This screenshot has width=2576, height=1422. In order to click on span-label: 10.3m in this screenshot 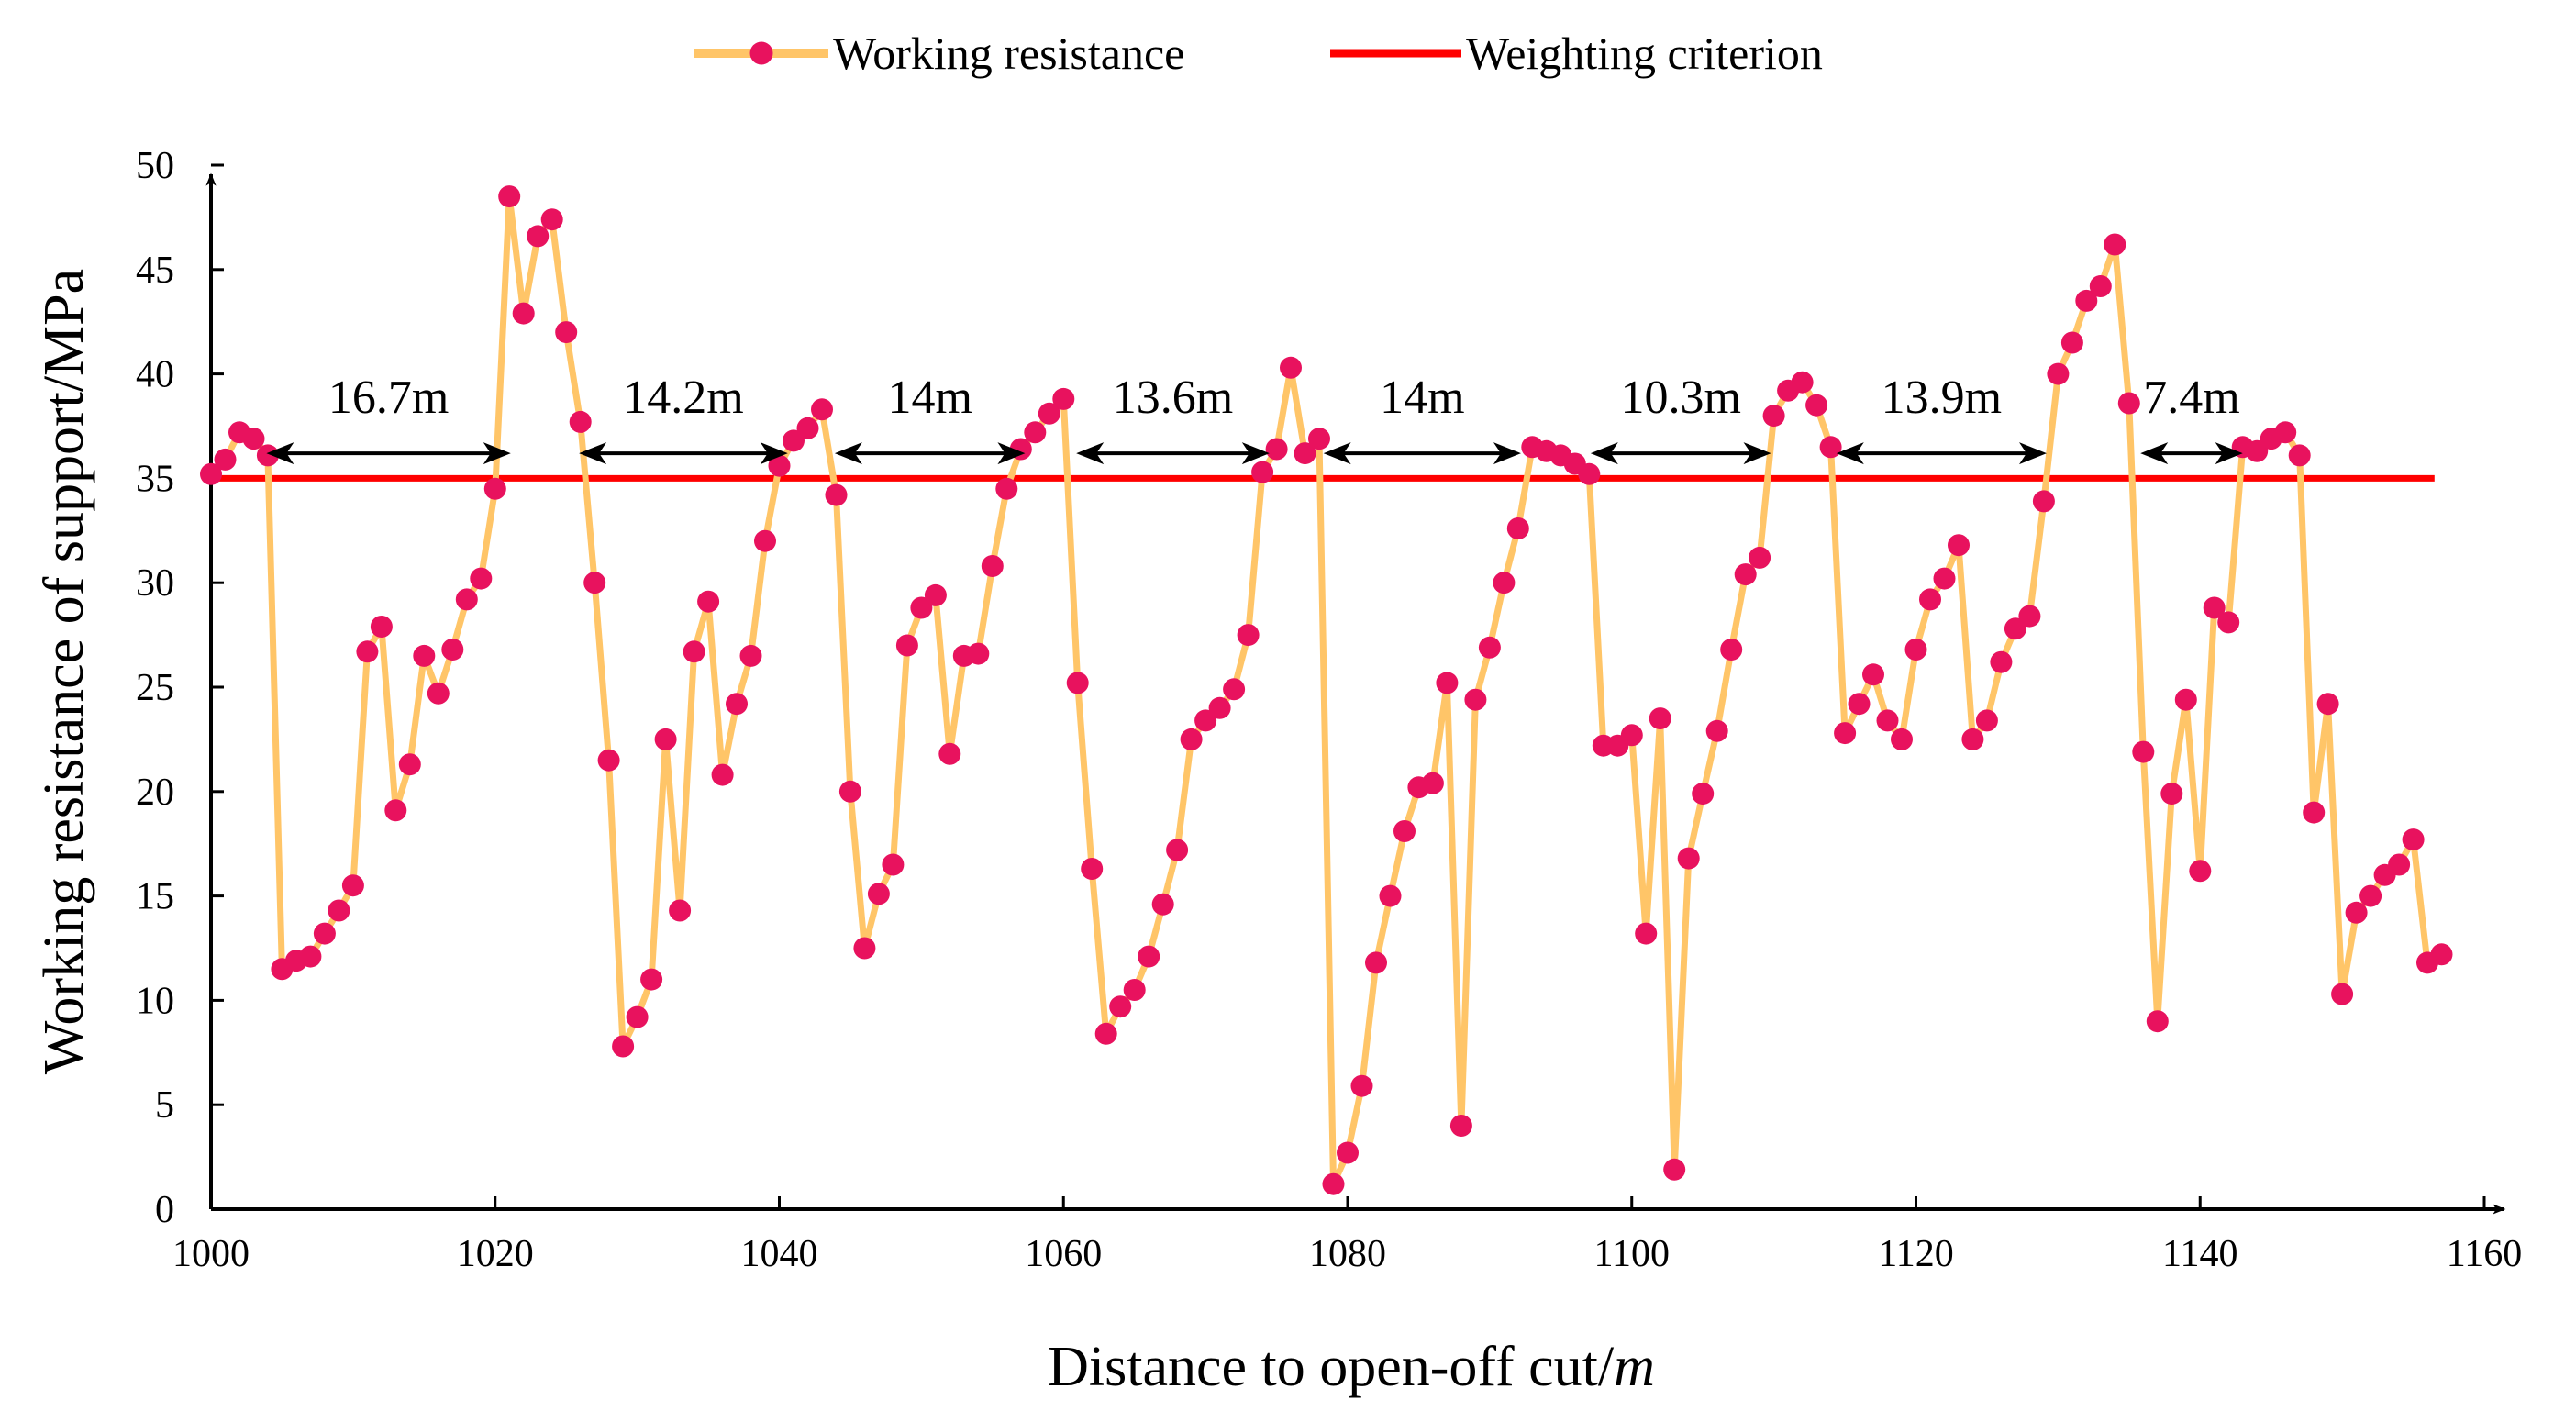, I will do `click(1680, 398)`.